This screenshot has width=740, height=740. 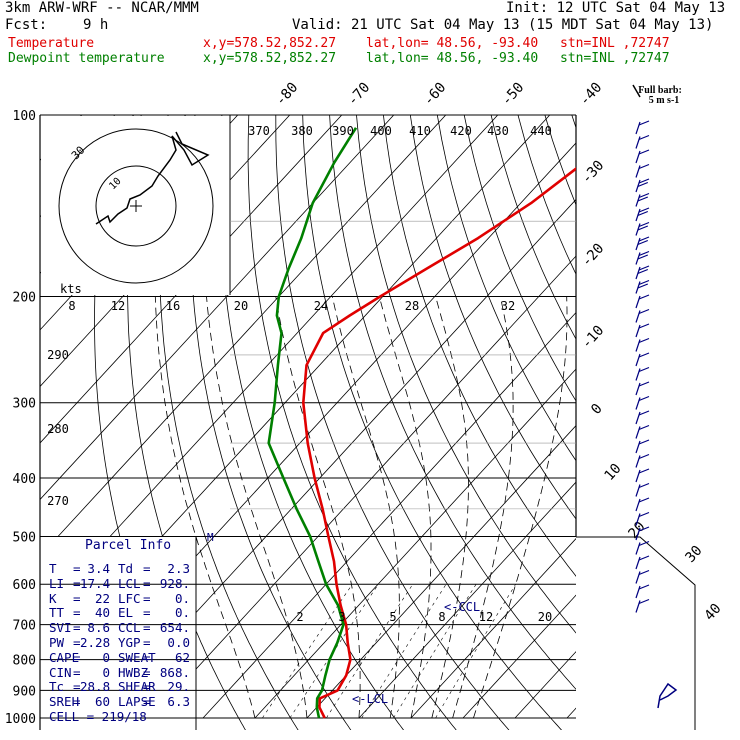 I want to click on theta-left-label: 280, so click(x=58, y=429).